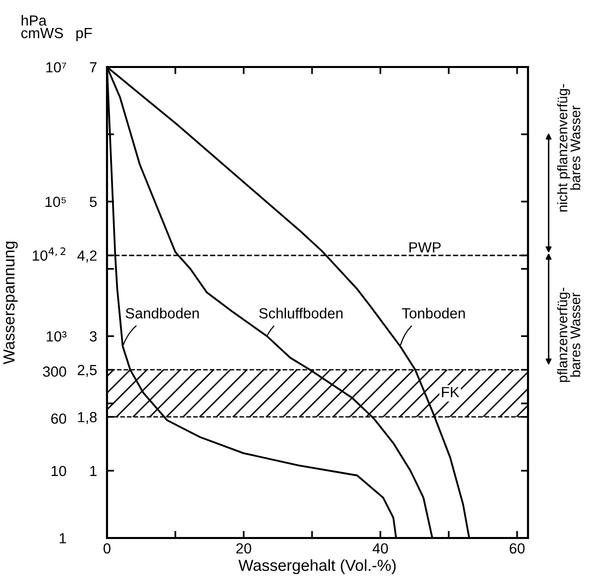 The height and width of the screenshot is (582, 591). I want to click on series-label: Sandboden, so click(162, 313).